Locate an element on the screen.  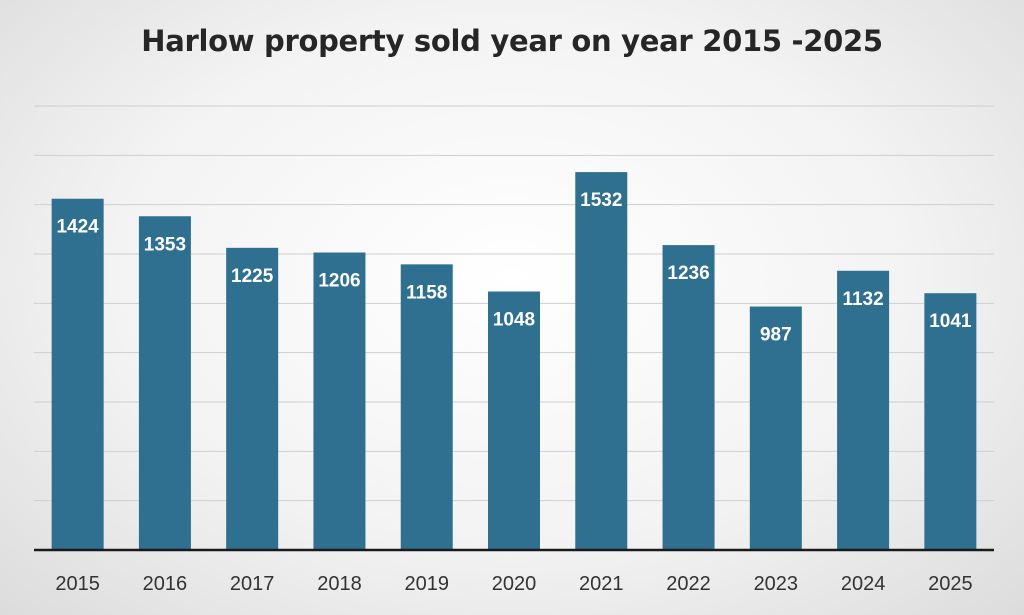
bar-2018 is located at coordinates (339, 401).